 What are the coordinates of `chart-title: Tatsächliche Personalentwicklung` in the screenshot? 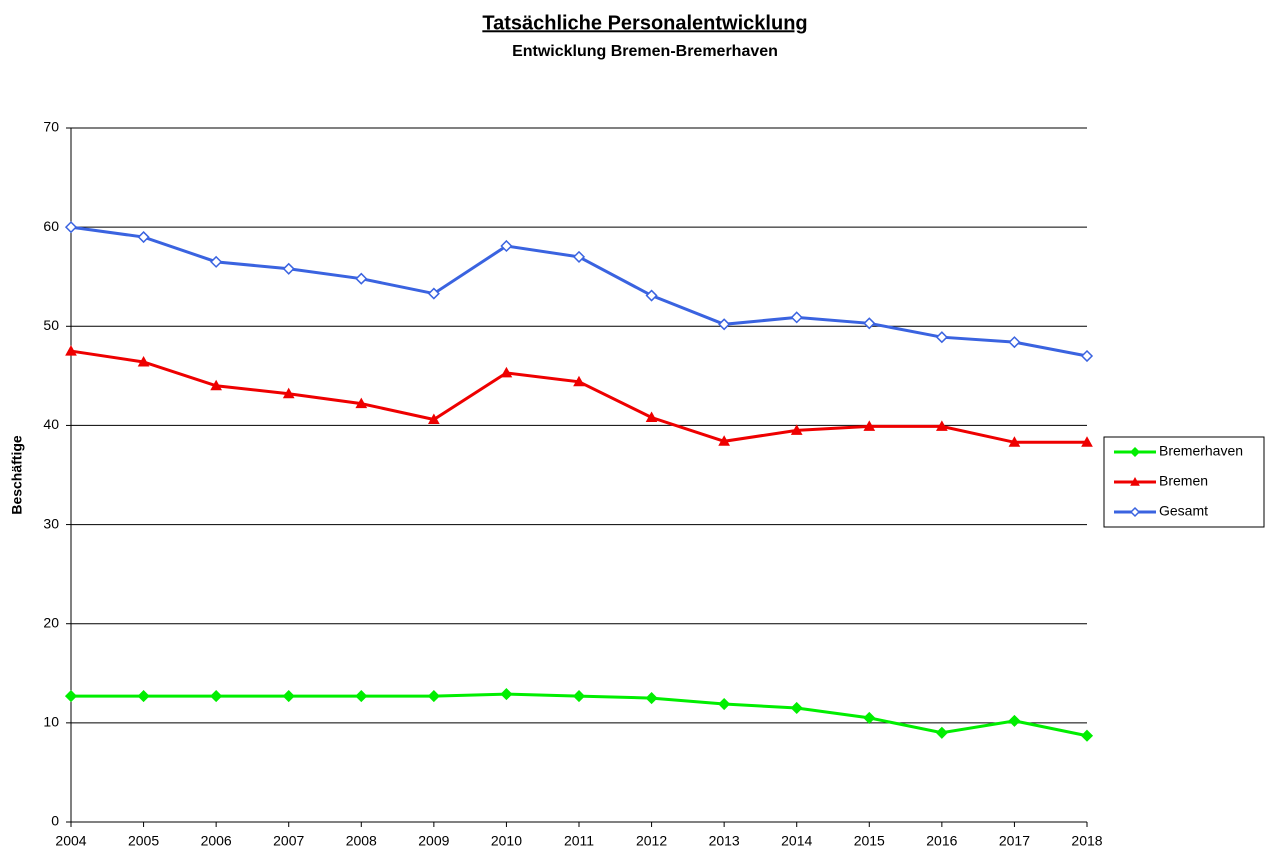 It's located at (644, 23).